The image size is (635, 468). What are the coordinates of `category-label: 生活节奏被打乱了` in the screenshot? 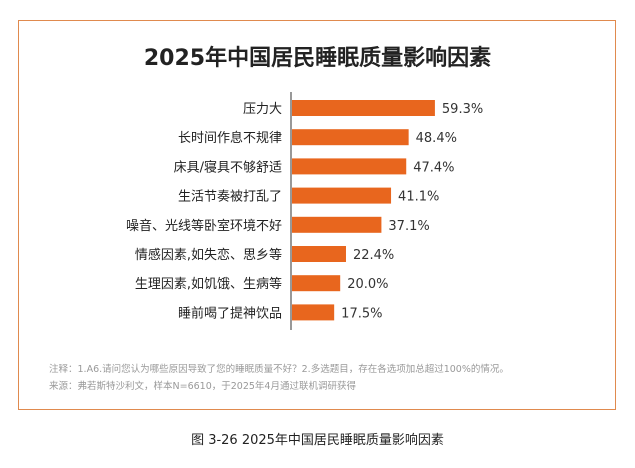 It's located at (230, 197).